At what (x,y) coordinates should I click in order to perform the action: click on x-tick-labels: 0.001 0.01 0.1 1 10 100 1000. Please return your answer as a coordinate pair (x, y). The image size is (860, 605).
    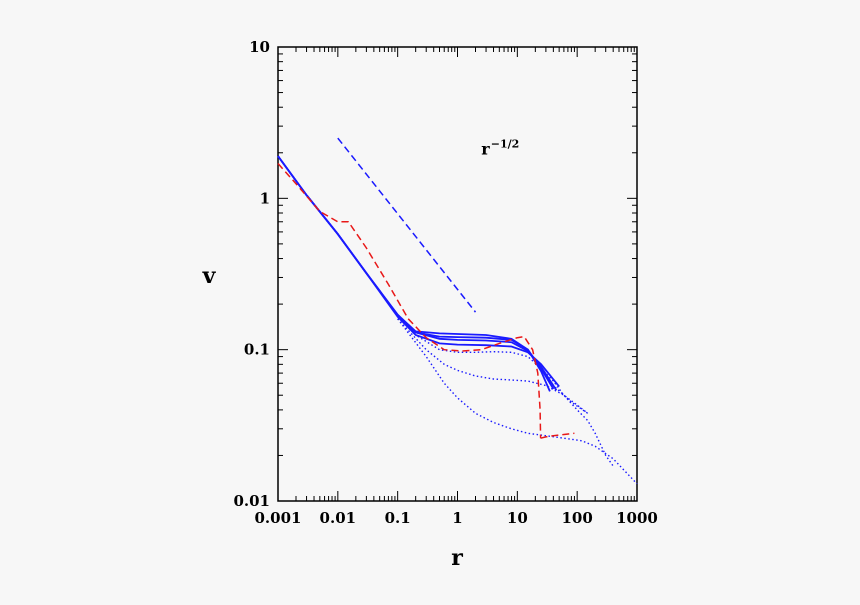
    Looking at the image, I should click on (456, 518).